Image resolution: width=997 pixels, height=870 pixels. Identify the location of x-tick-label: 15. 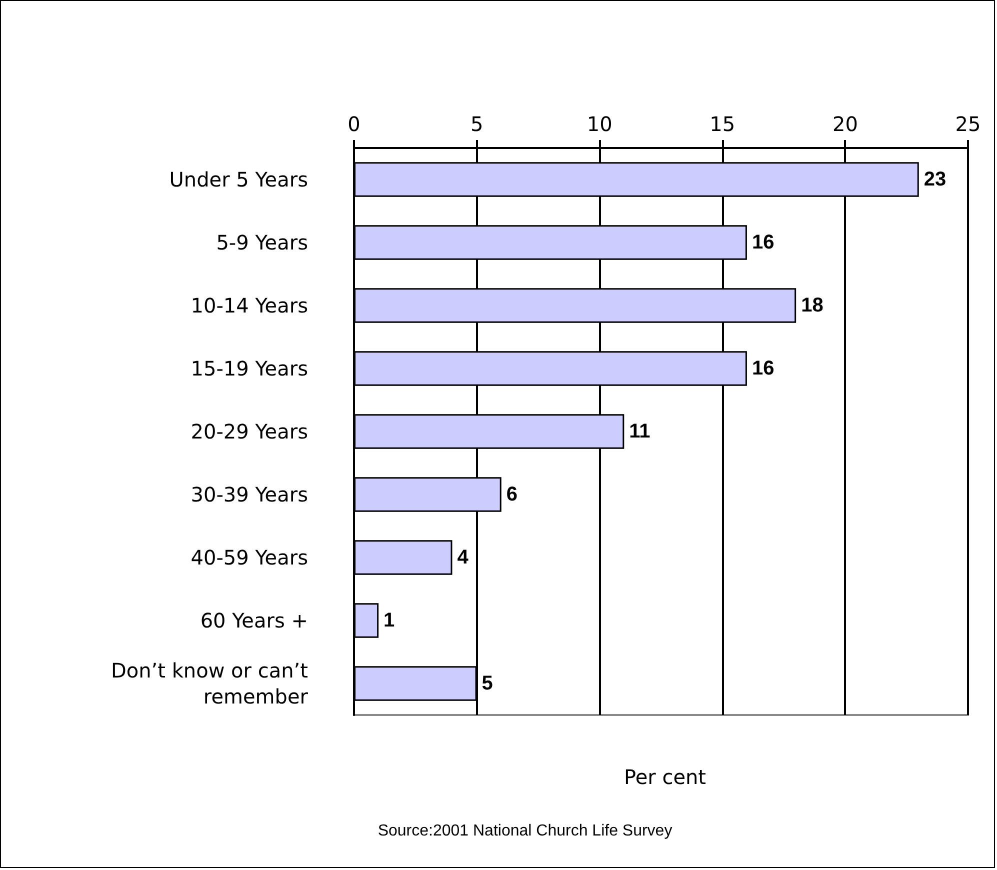
(723, 124).